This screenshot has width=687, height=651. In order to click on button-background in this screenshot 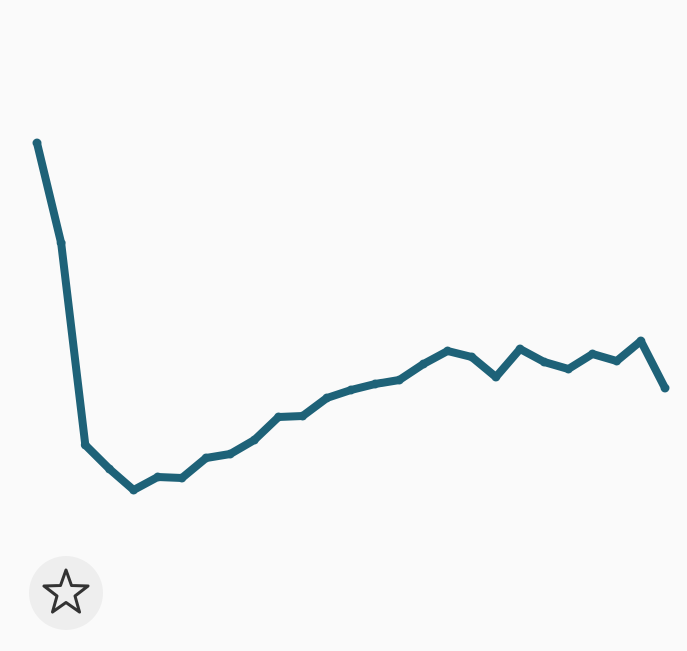, I will do `click(66, 593)`.